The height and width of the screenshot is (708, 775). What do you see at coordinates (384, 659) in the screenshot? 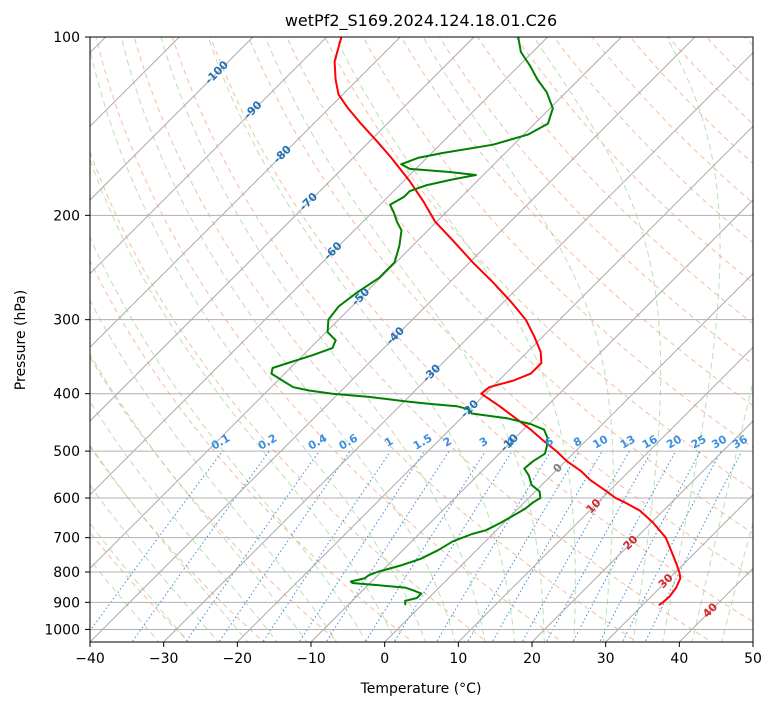
I see `x-tick-label: 0` at bounding box center [384, 659].